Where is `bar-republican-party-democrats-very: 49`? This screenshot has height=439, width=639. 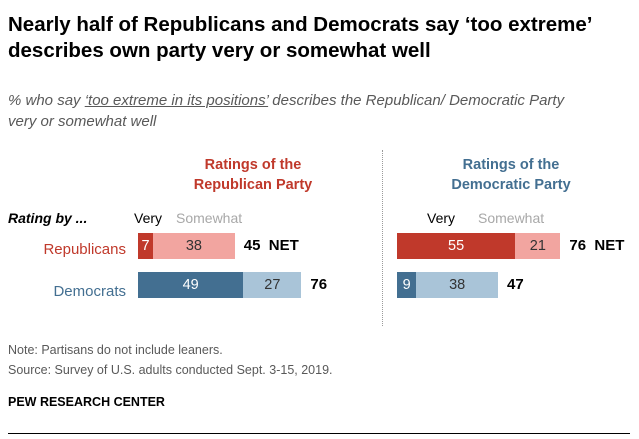 bar-republican-party-democrats-very: 49 is located at coordinates (191, 285).